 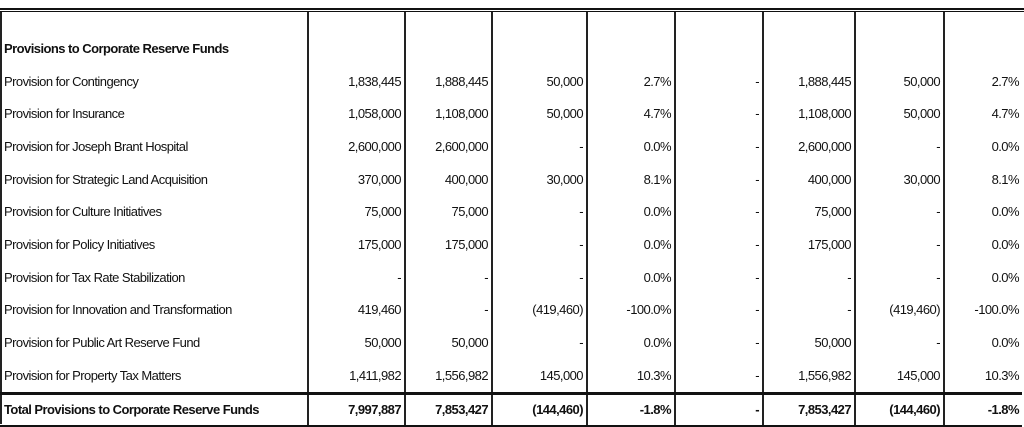 I want to click on cell-c6: 1,556,982, so click(x=808, y=376).